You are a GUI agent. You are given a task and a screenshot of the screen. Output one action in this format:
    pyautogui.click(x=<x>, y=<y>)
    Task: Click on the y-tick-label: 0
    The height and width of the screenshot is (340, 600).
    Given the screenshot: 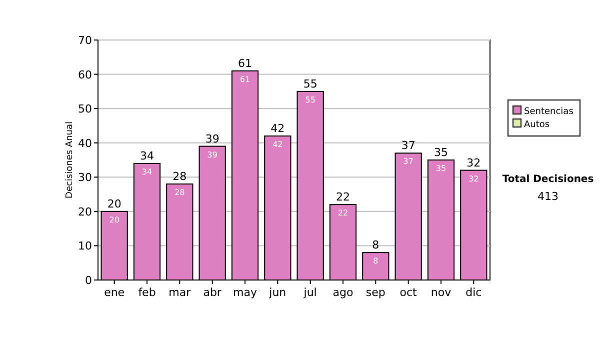 What is the action you would take?
    pyautogui.click(x=88, y=280)
    